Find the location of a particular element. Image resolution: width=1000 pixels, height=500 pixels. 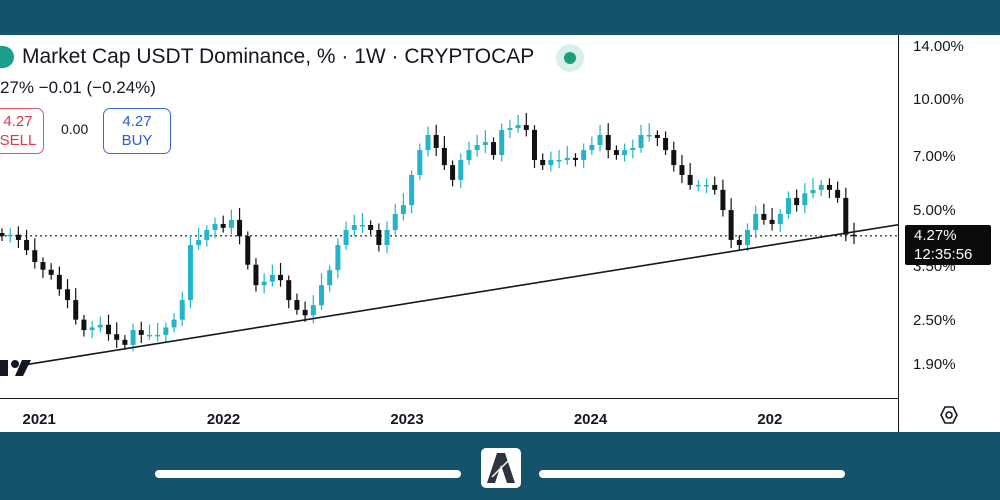

time-axis: 2021 2022 2023 2024 202 is located at coordinates (449, 415).